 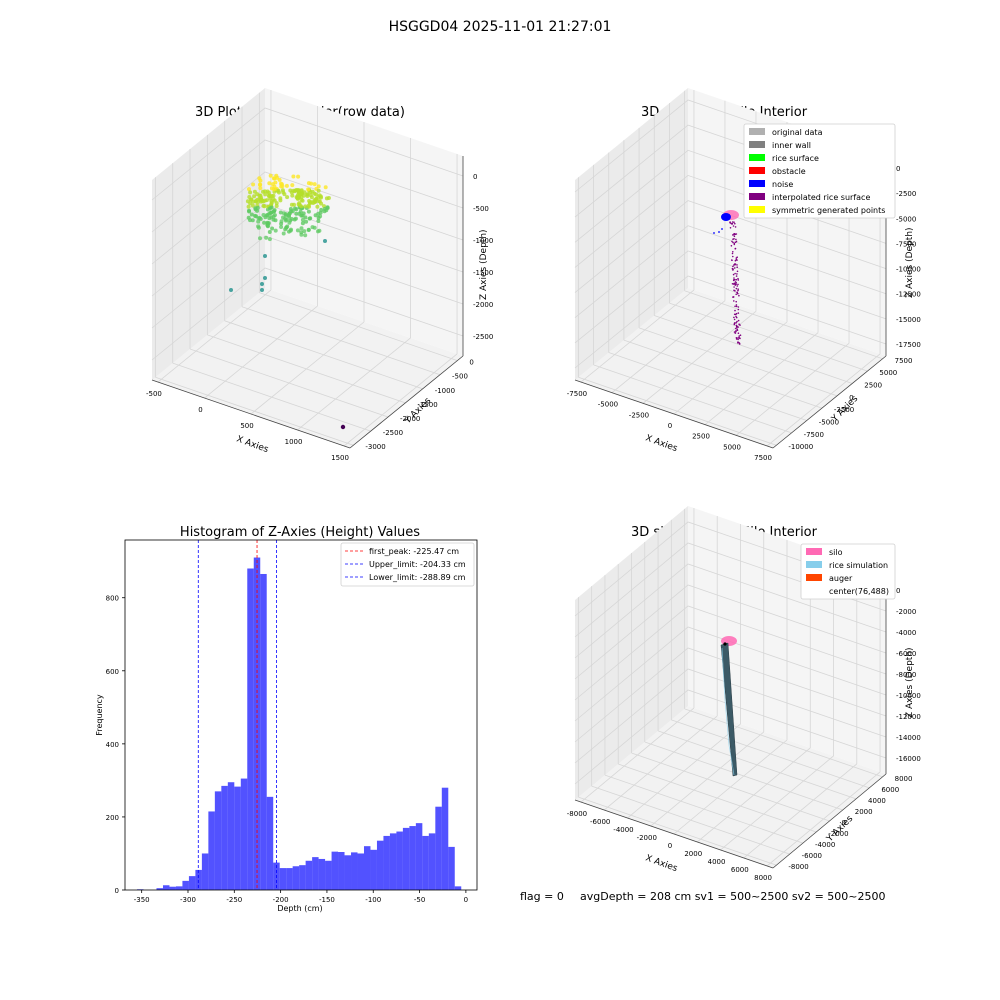 What do you see at coordinates (829, 423) in the screenshot?
I see `y-tick-label: -5000` at bounding box center [829, 423].